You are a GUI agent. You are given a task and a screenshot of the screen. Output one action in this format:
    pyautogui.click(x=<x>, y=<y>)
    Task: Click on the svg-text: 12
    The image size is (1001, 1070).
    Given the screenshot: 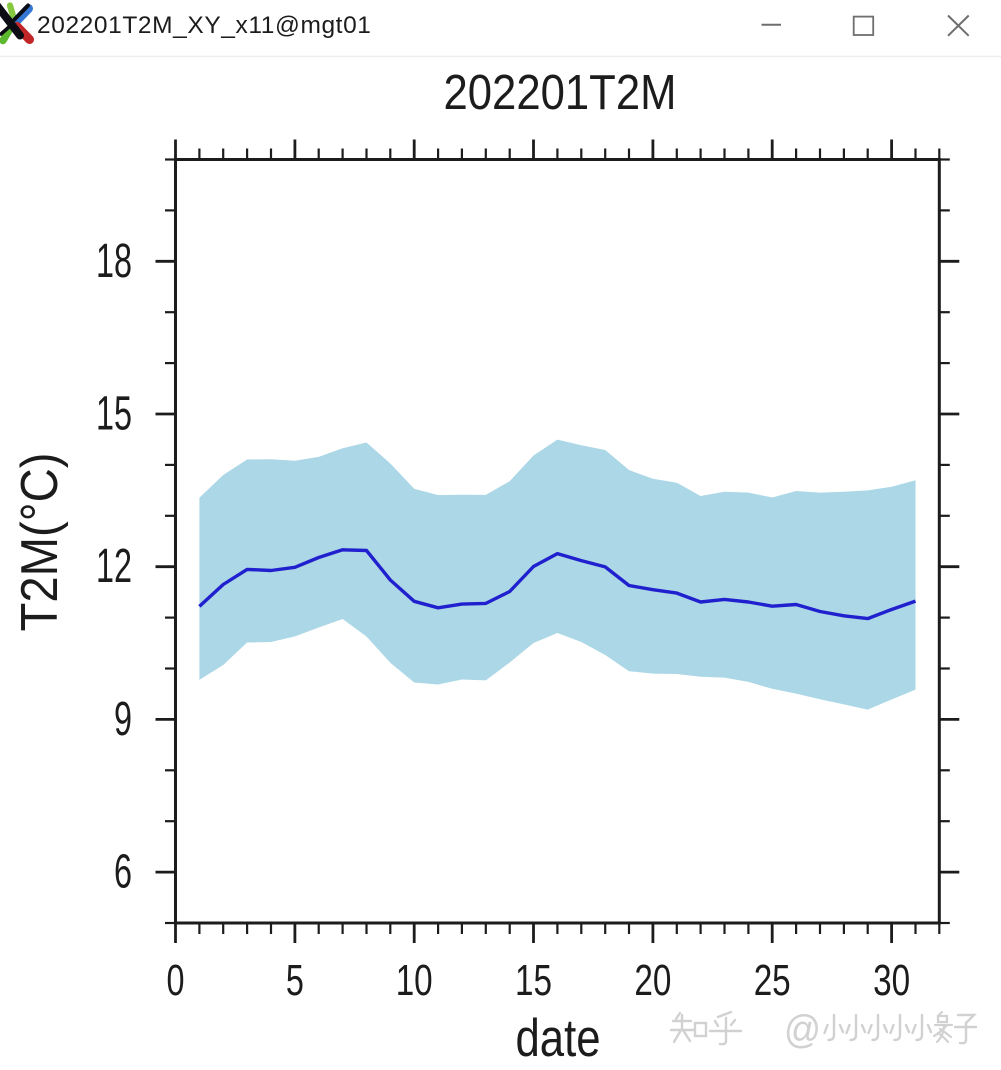 What is the action you would take?
    pyautogui.click(x=114, y=566)
    